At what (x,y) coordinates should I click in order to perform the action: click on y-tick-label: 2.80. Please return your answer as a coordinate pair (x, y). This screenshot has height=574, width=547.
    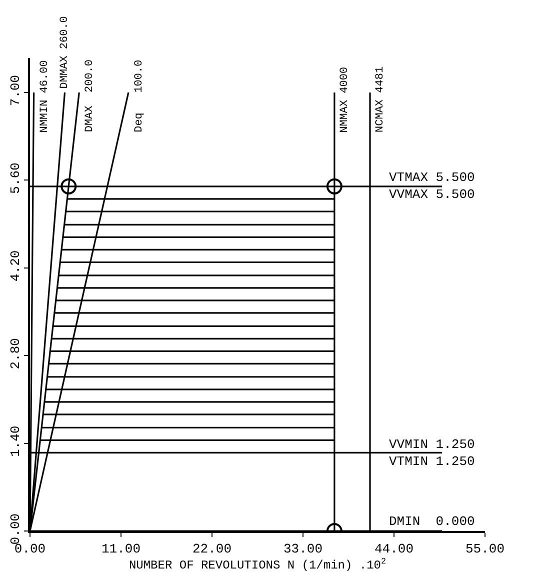
    Looking at the image, I should click on (15, 354).